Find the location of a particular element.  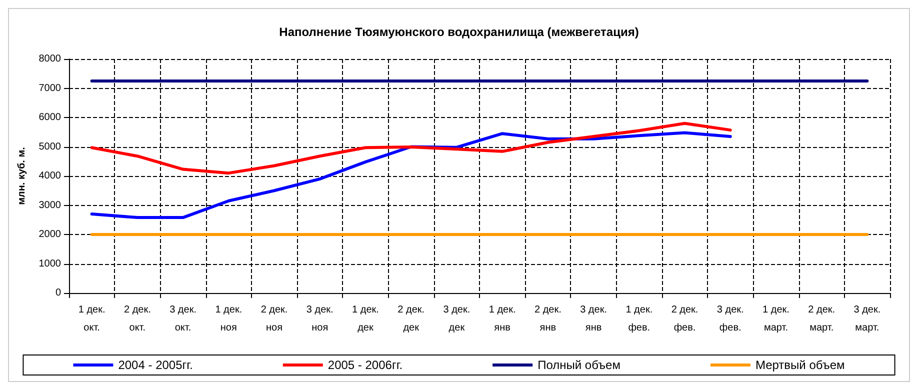

y-axis-title: млн. куб. м. is located at coordinates (22, 175).